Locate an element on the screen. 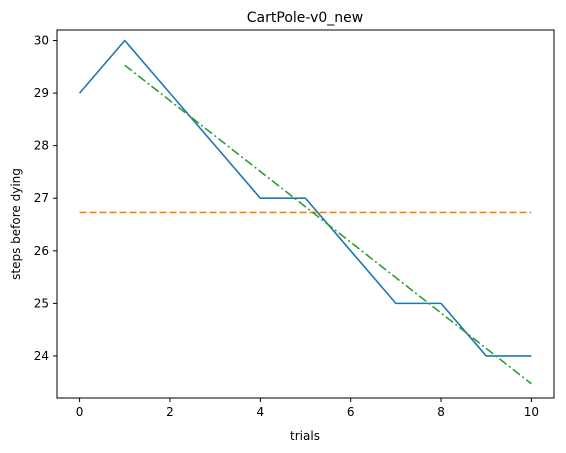  y-tick-label: 30 is located at coordinates (41, 41).